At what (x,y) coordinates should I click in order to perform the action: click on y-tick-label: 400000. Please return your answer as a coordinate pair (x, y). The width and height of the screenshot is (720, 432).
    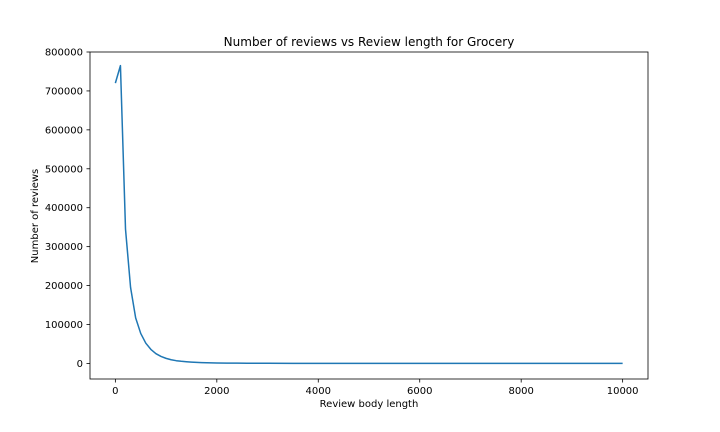
    Looking at the image, I should click on (64, 208).